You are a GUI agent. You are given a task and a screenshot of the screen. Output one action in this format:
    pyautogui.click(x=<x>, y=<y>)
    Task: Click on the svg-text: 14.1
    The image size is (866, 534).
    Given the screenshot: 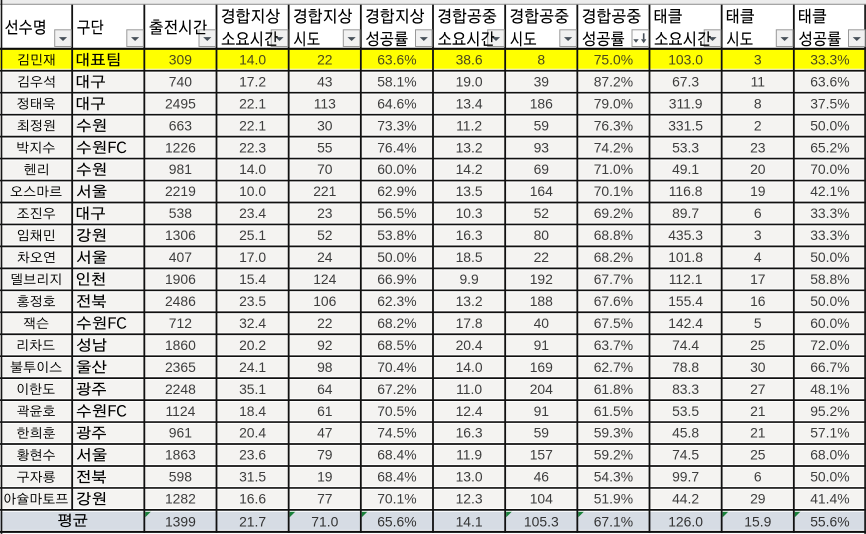 What is the action you would take?
    pyautogui.click(x=469, y=522)
    